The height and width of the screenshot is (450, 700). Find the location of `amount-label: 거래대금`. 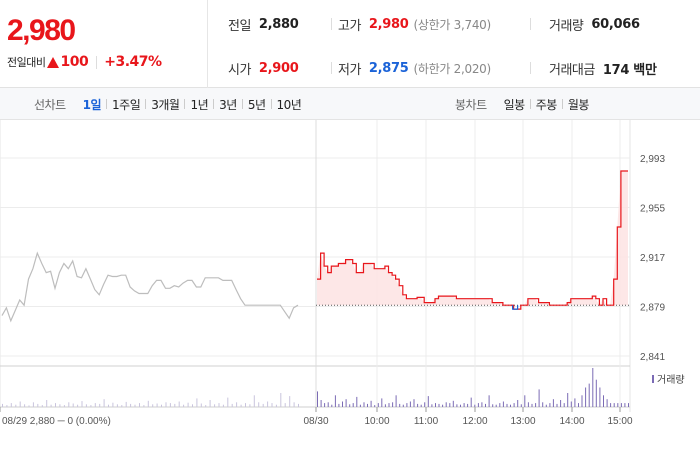

amount-label: 거래대금 is located at coordinates (572, 70).